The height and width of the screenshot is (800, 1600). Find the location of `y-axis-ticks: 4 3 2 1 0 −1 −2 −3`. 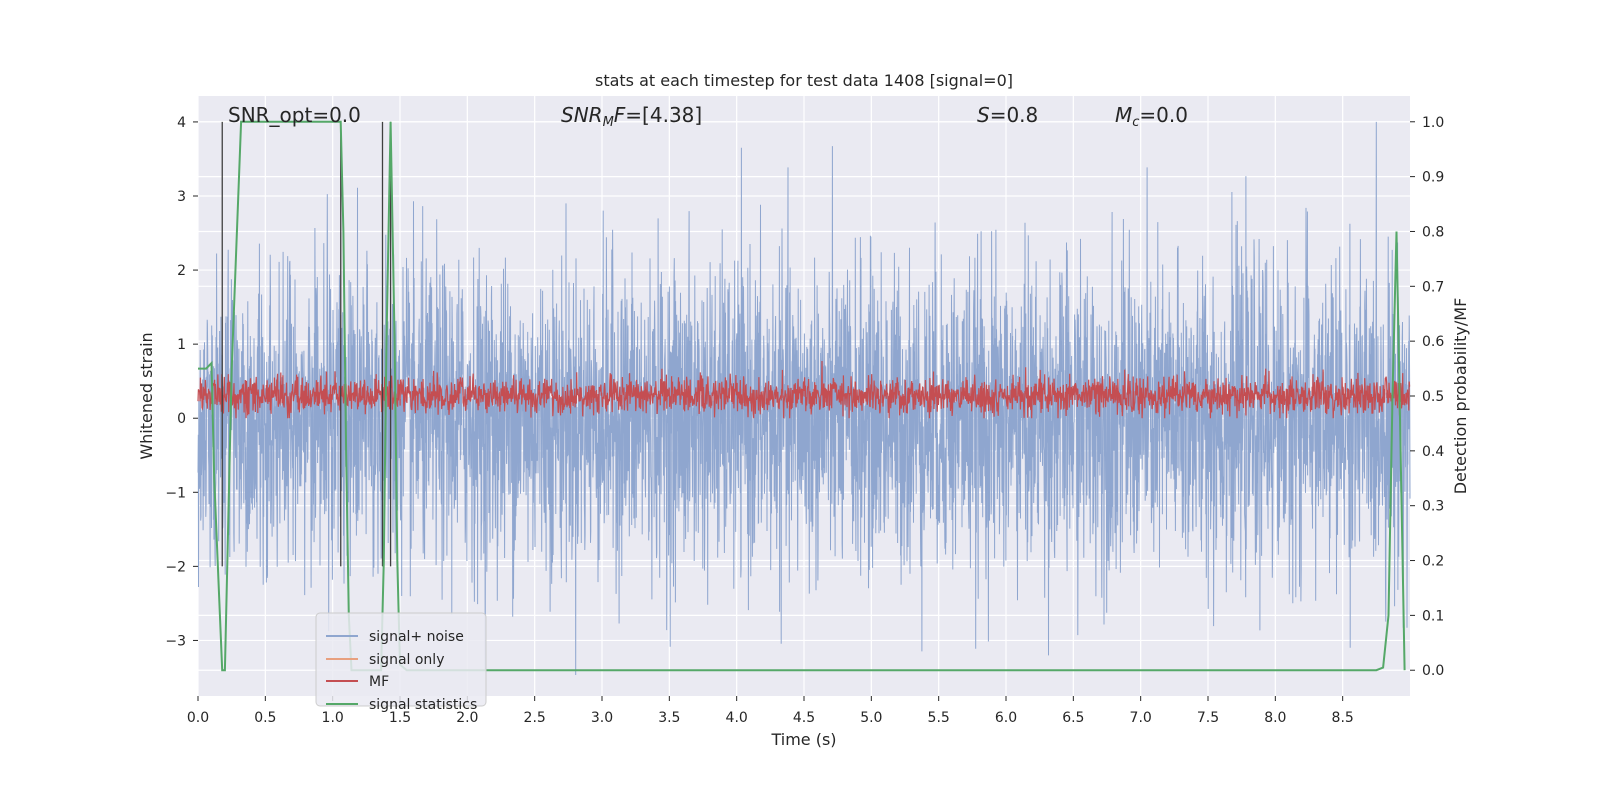

y-axis-ticks: 4 3 2 1 0 −1 −2 −3 is located at coordinates (181, 382).